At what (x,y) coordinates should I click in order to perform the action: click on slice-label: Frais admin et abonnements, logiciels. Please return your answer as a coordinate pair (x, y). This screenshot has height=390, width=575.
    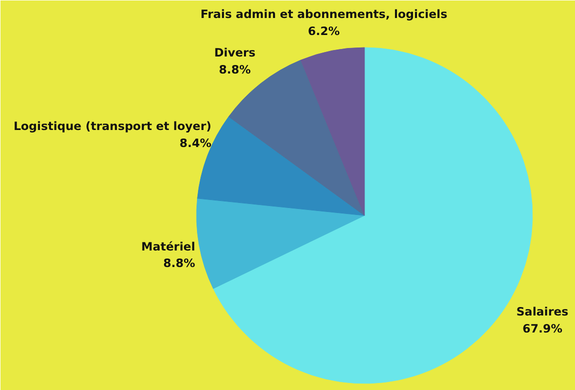
    Looking at the image, I should click on (324, 14).